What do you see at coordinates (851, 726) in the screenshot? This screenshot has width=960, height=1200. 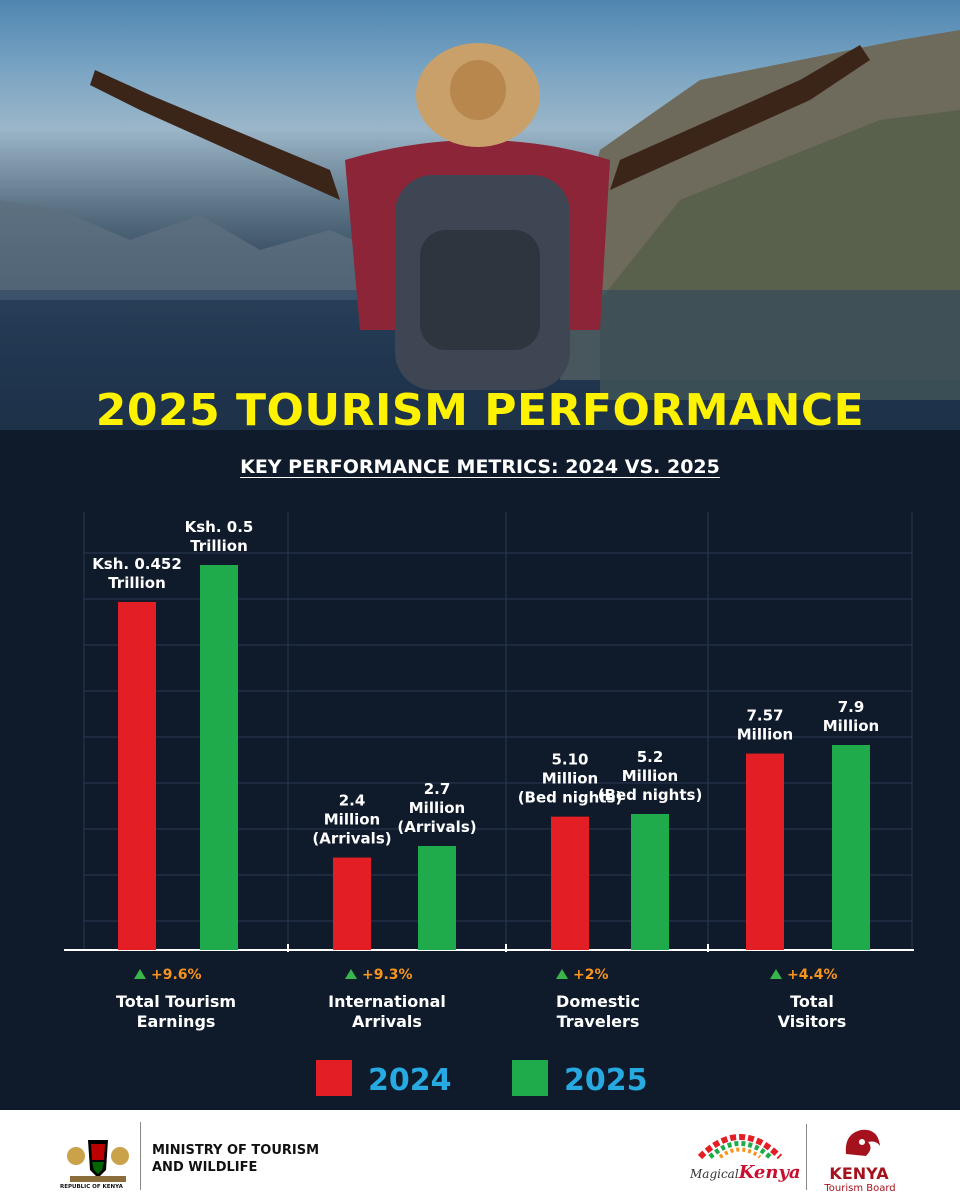 I see `data-label-2025-visitors: Million` at bounding box center [851, 726].